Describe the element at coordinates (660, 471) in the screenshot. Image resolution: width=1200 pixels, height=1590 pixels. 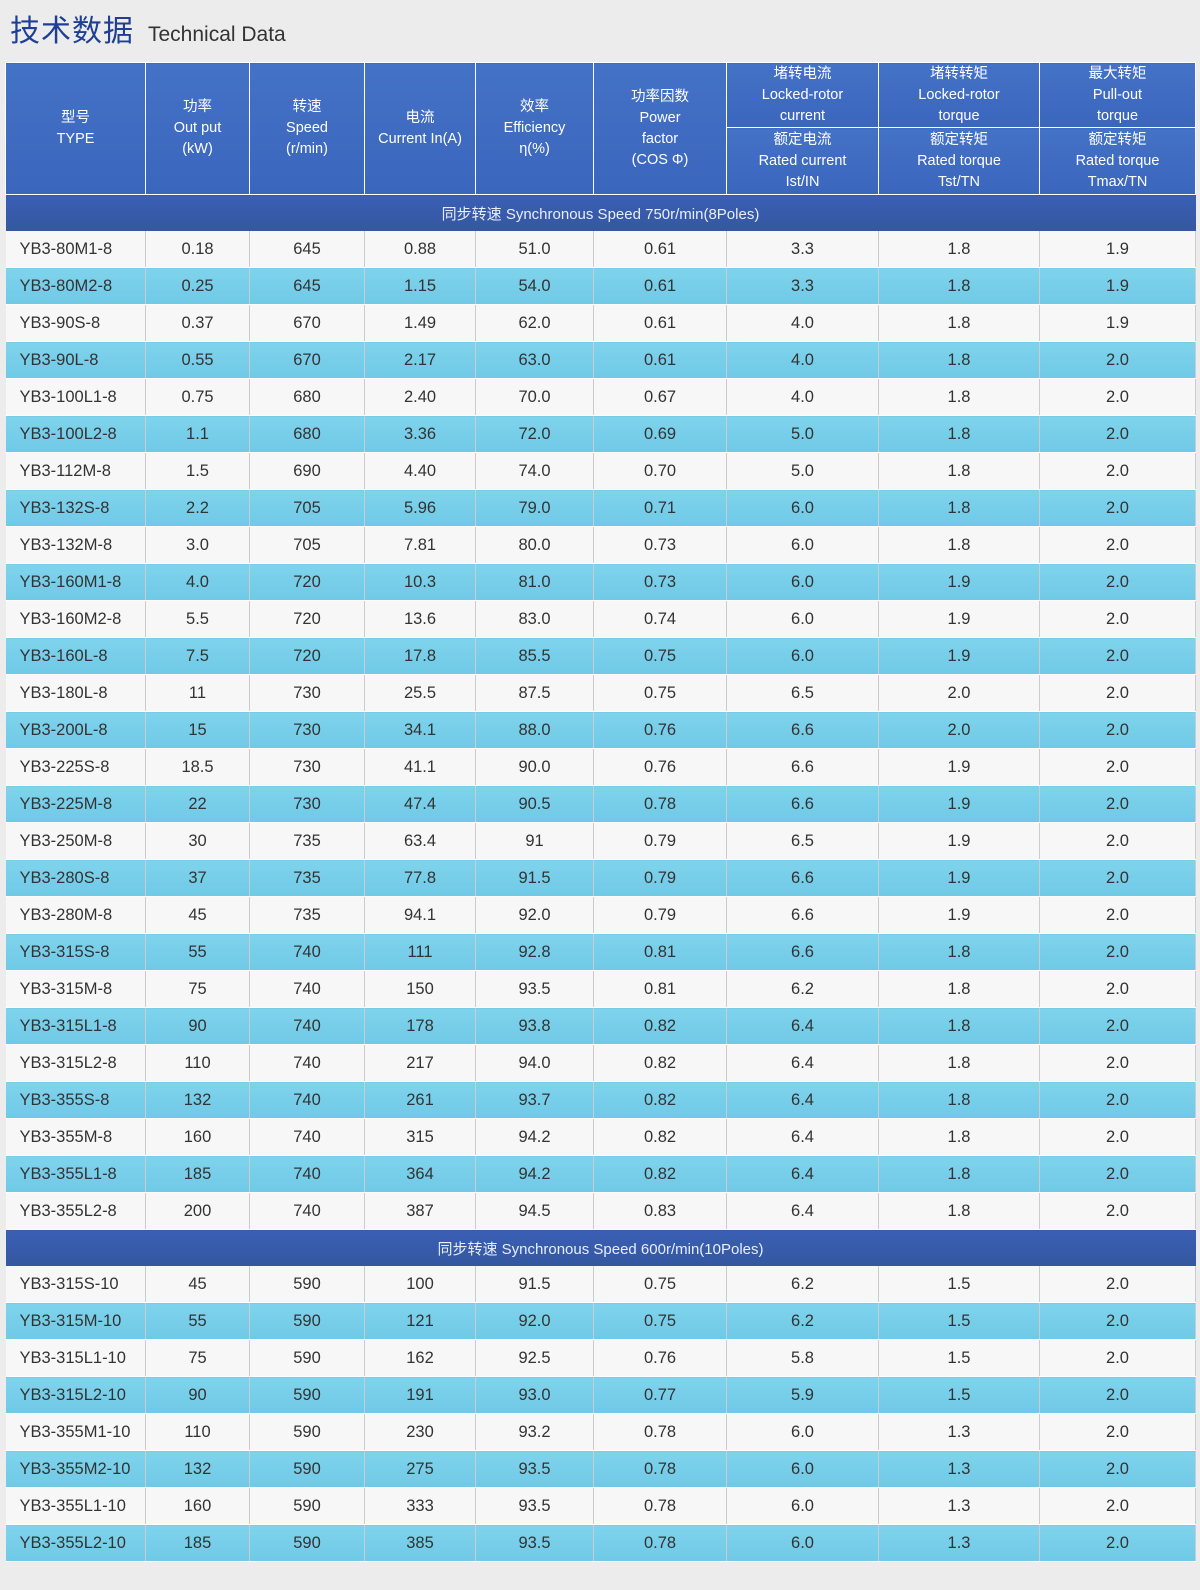
I see `cell-power-factor: 0.70` at that location.